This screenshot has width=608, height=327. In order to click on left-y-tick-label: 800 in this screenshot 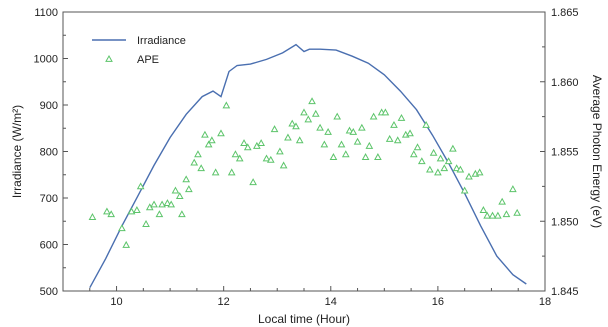, I will do `click(49, 153)`.